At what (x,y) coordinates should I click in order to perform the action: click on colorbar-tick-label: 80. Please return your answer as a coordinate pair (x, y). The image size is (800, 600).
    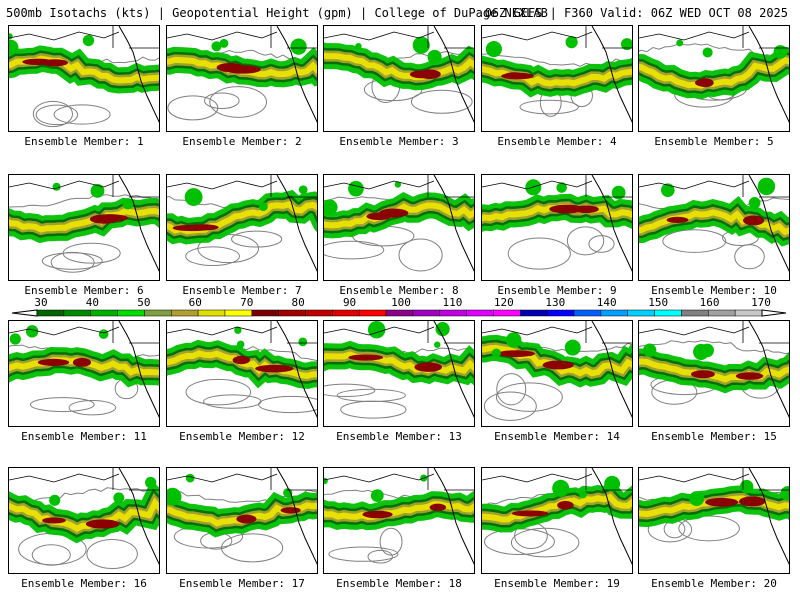
    Looking at the image, I should click on (298, 302).